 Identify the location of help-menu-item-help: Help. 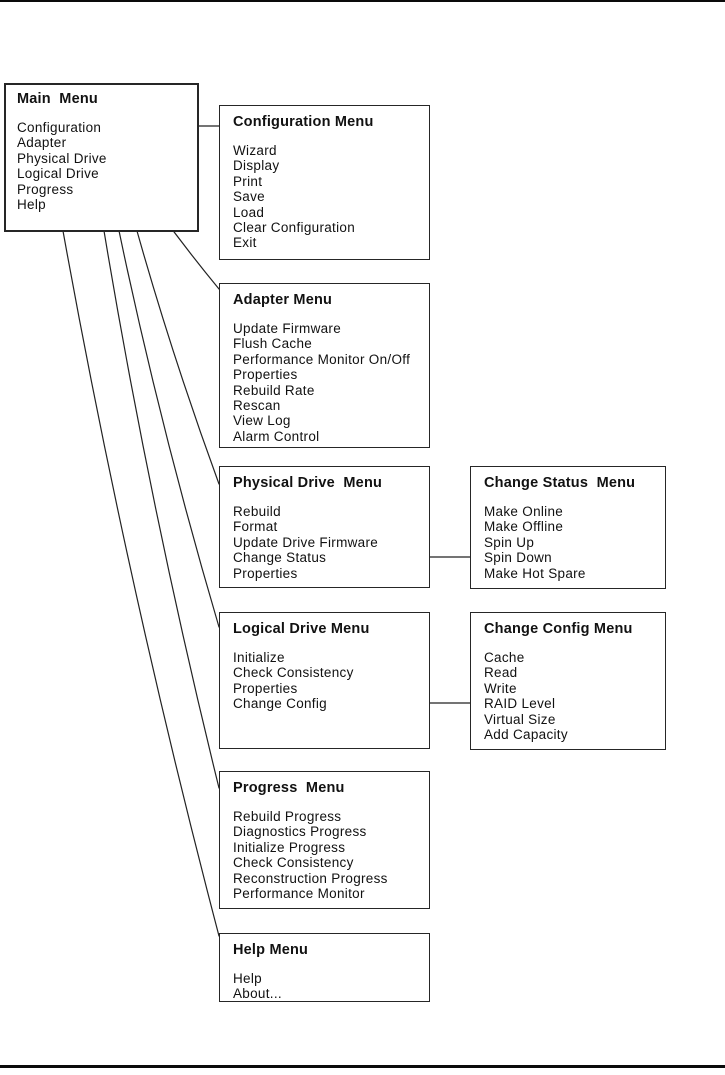
(247, 978).